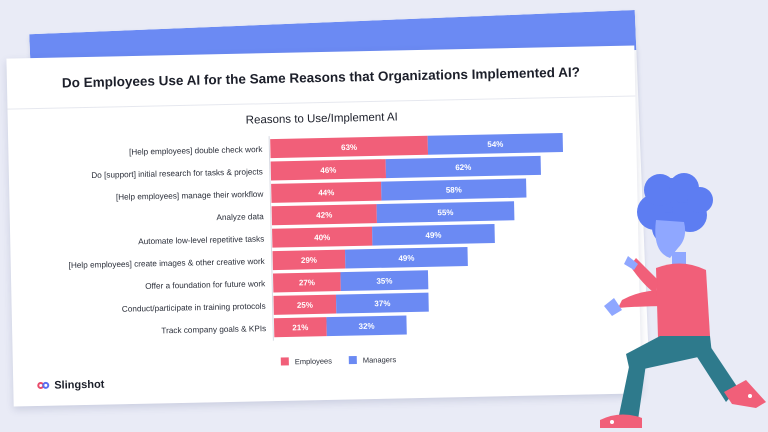 The image size is (768, 432). Describe the element at coordinates (380, 360) in the screenshot. I see `legend-label: Managers` at that location.